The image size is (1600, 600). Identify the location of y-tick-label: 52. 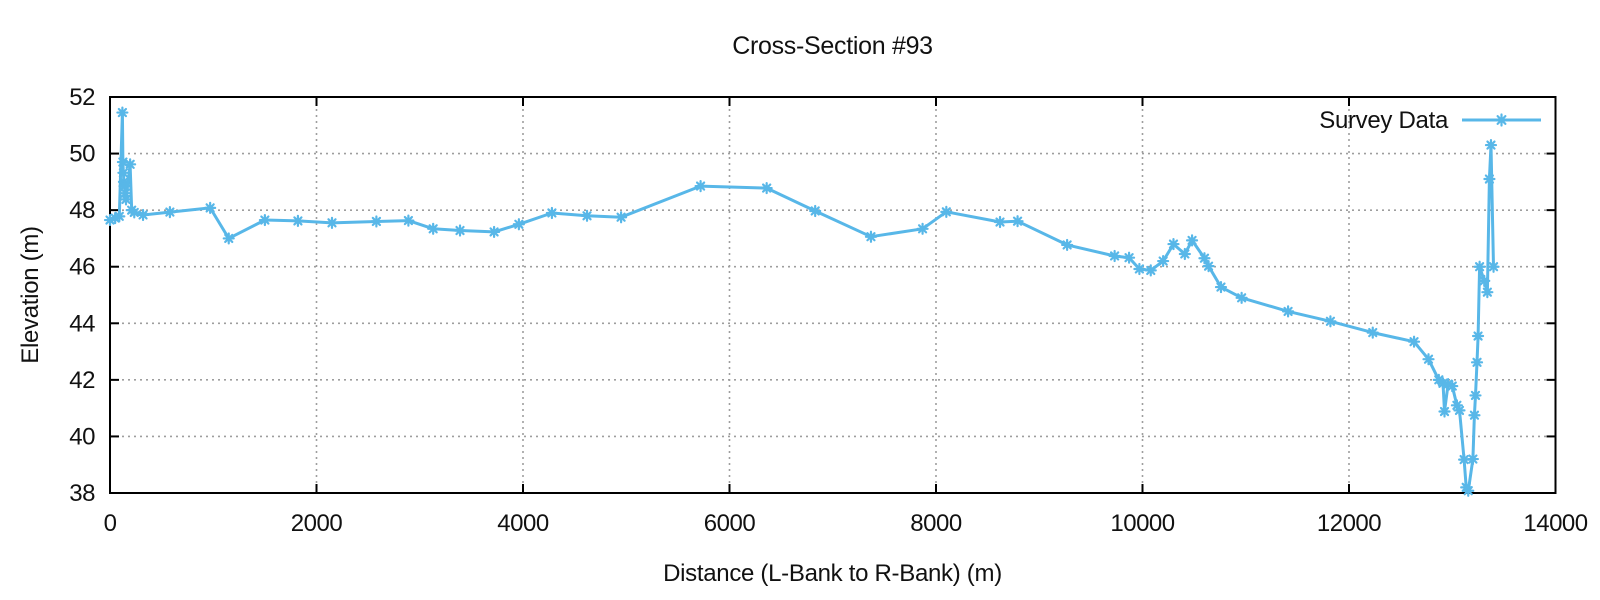
(82, 97).